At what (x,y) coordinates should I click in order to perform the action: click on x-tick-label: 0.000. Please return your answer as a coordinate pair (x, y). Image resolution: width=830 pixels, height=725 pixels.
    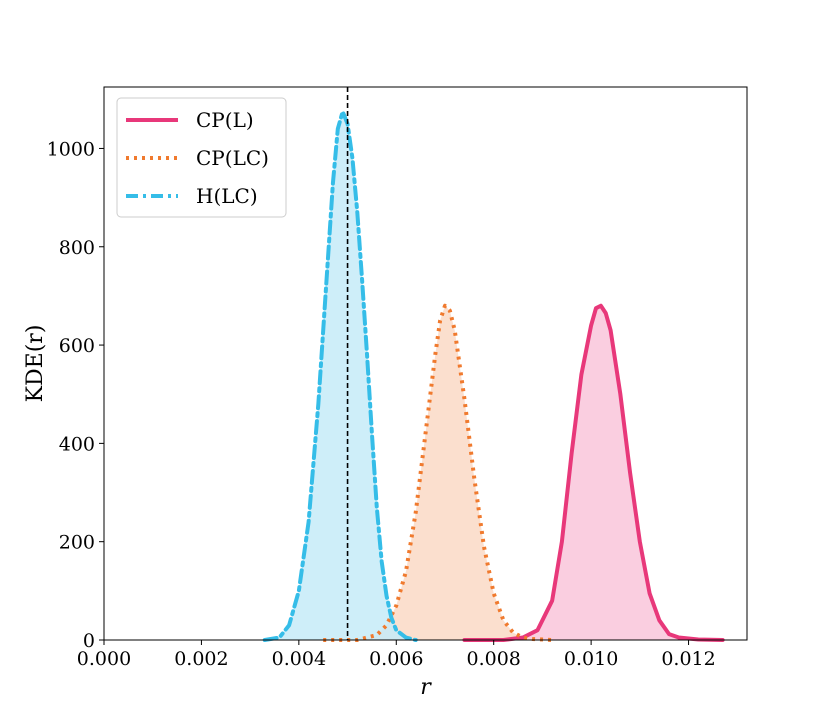
    Looking at the image, I should click on (104, 659).